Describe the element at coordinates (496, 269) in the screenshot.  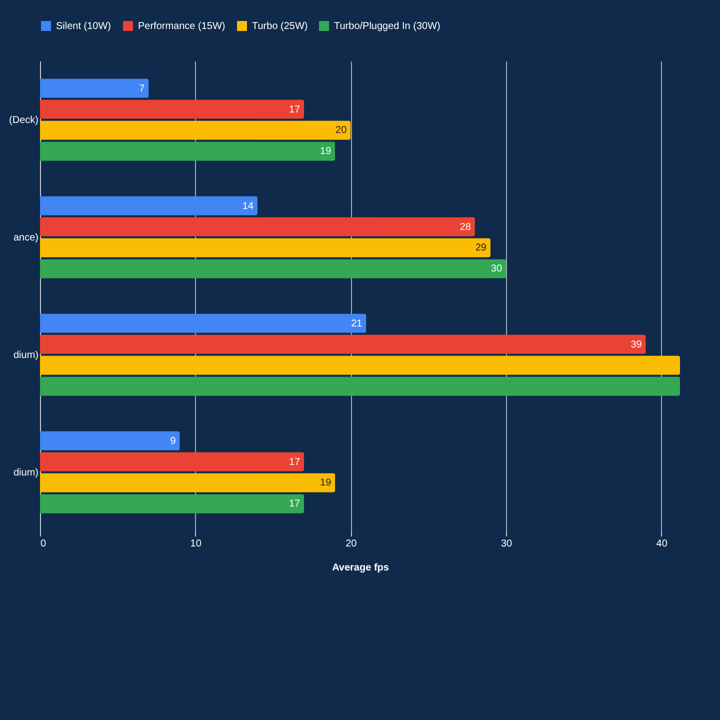
I see `data-label: 30` at that location.